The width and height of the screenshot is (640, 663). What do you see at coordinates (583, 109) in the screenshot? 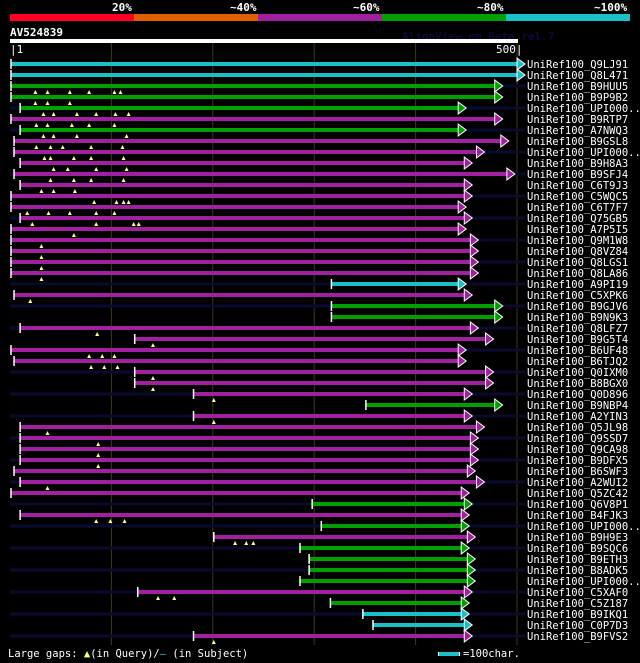
I see `hit-label: UniRef100_UPI000..` at bounding box center [583, 109].